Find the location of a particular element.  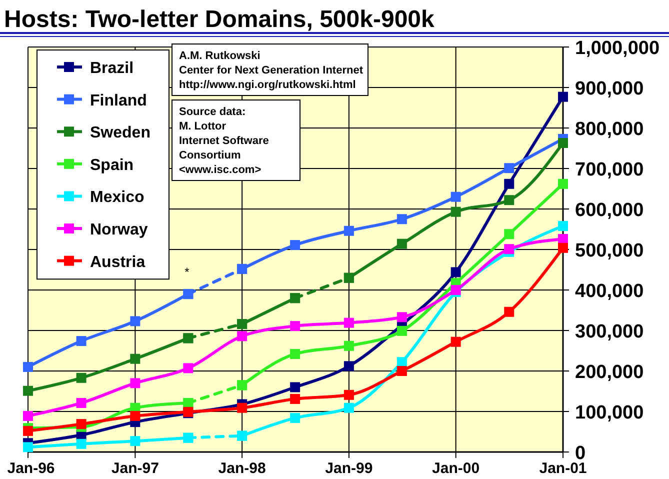

text-box: Source data: M. Lottor Internet Software Consortium <www.isc.com> is located at coordinates (236, 140).